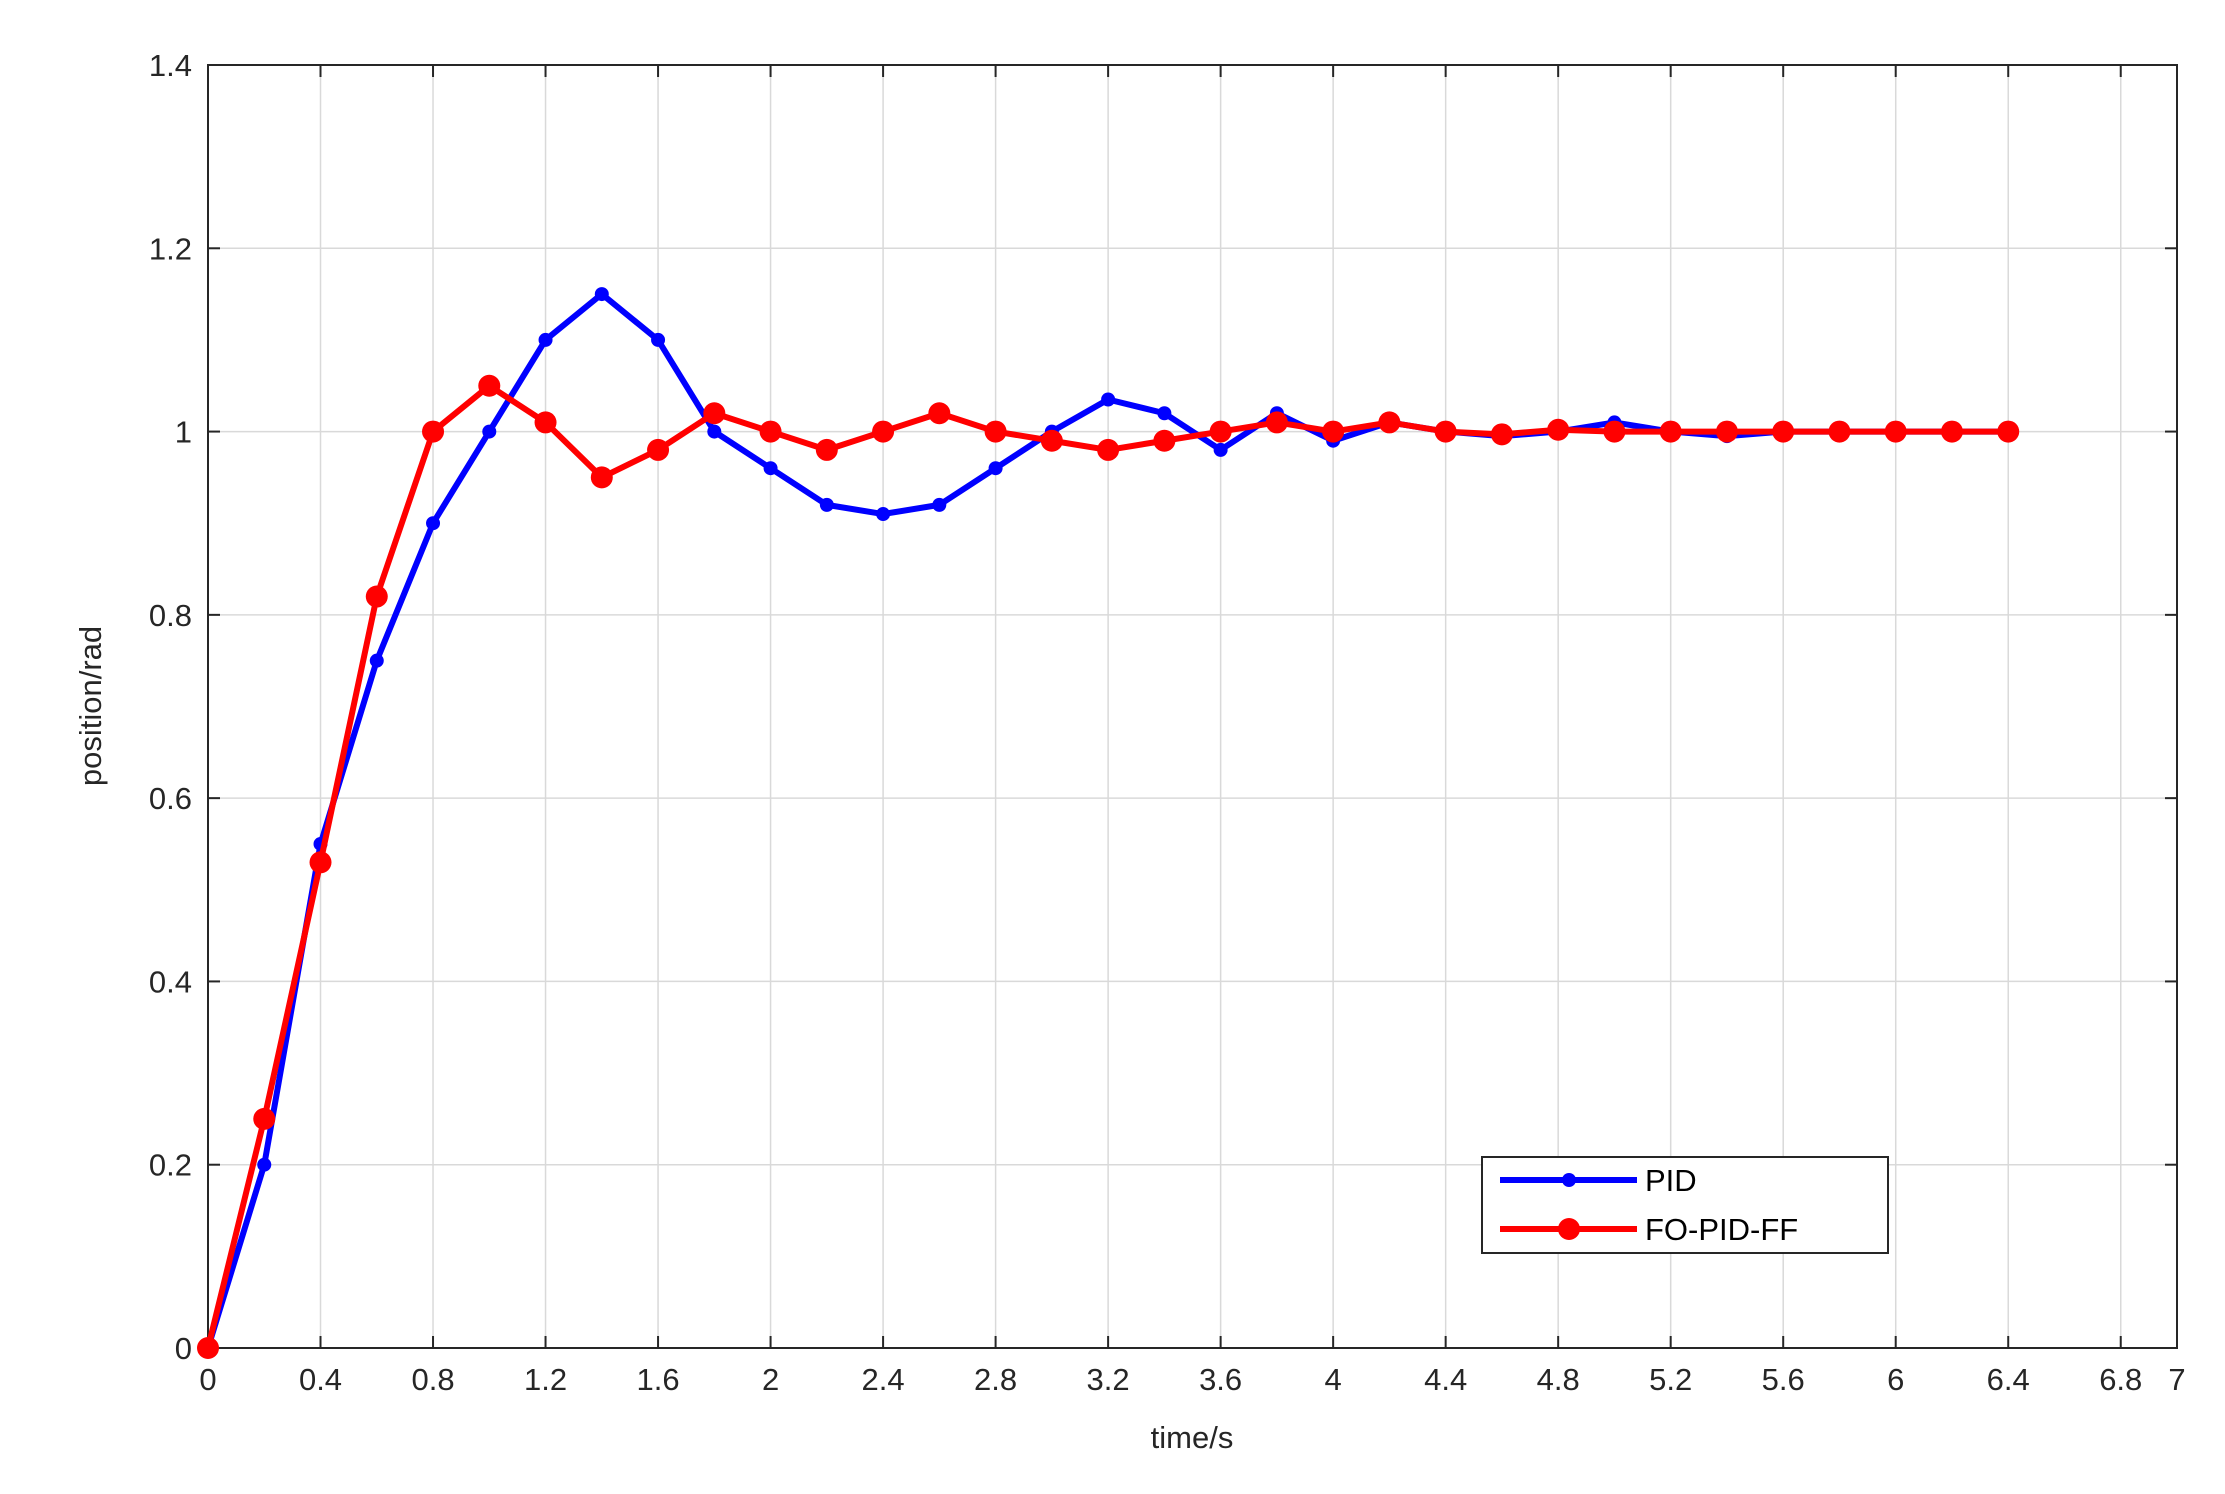  I want to click on legend: PID FO-PID-FF, so click(1685, 1205).